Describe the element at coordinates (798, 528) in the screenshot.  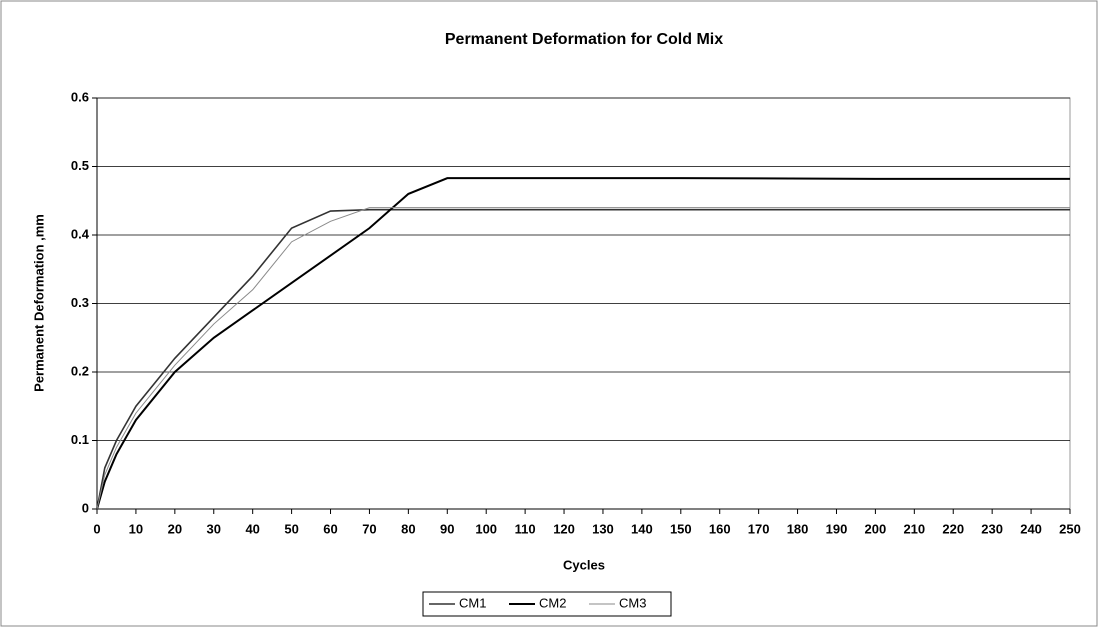
I see `x-tick-label: 180` at that location.